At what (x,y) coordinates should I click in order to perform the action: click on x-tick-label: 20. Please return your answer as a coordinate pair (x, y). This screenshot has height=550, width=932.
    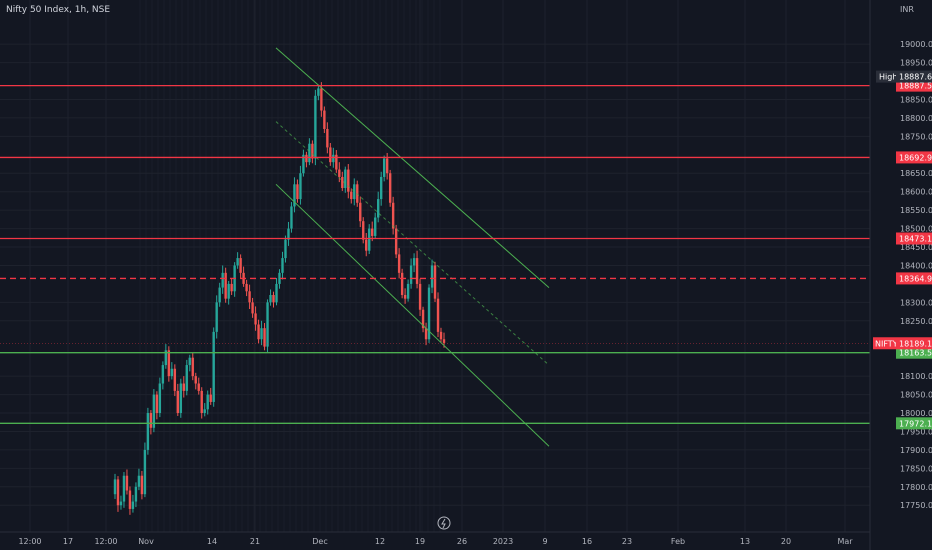
    Looking at the image, I should click on (786, 541).